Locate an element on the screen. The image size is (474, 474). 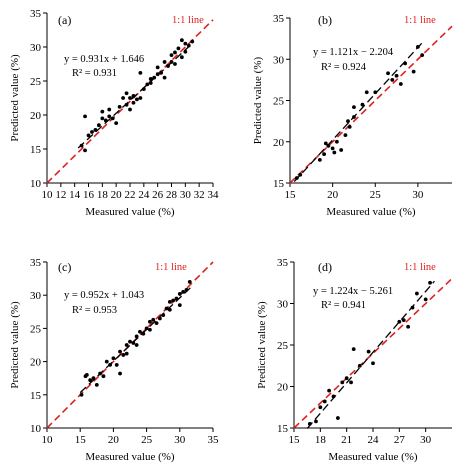
x-tick-label: 14 is located at coordinates (75, 195).